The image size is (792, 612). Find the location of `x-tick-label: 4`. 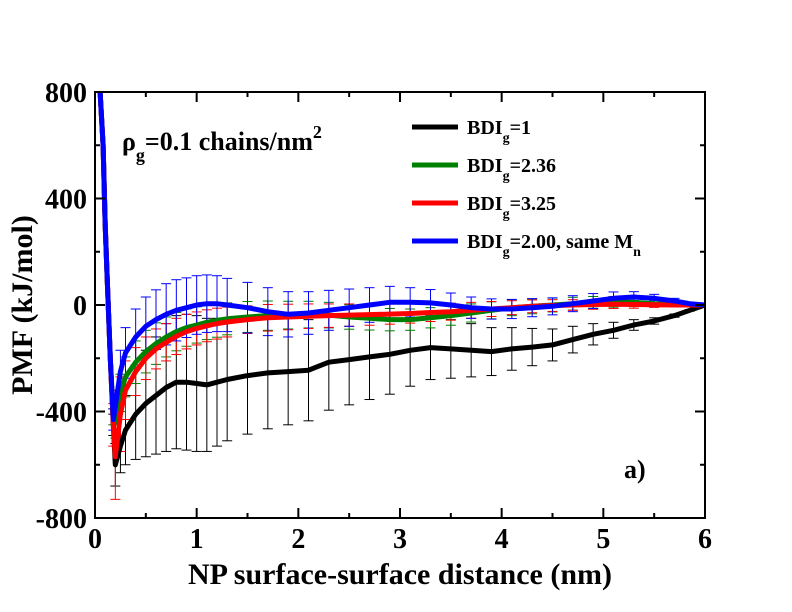

x-tick-label: 4 is located at coordinates (502, 539).